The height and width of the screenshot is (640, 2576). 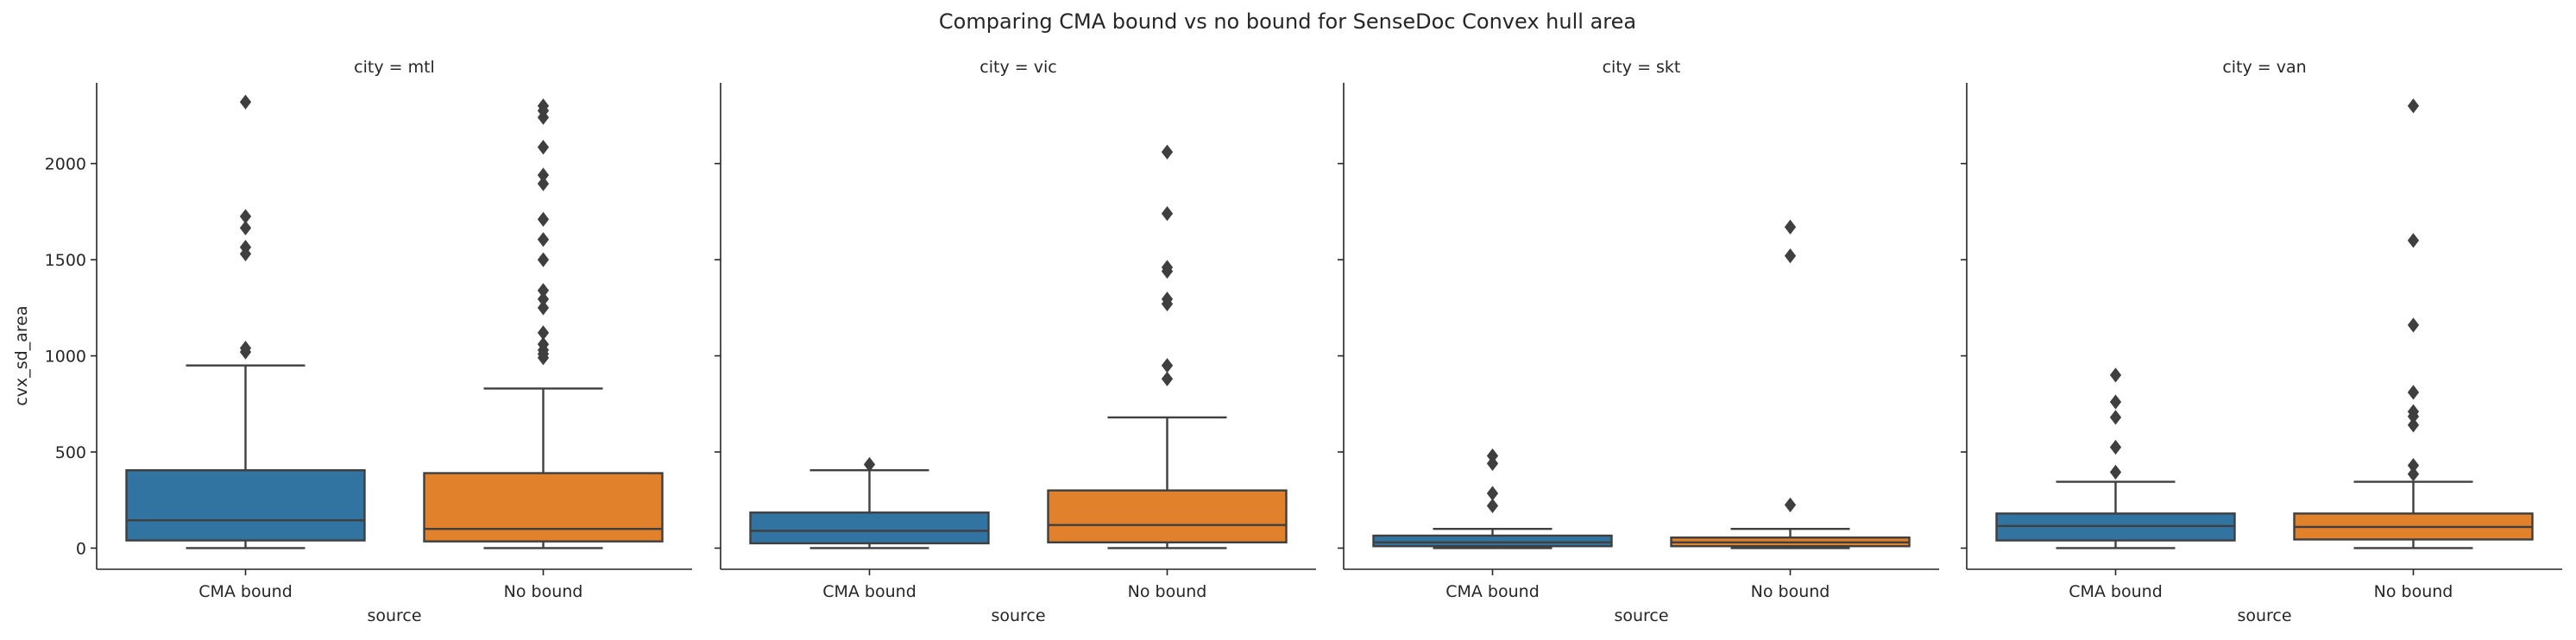 What do you see at coordinates (65, 164) in the screenshot?
I see `y-tick-label: 2000` at bounding box center [65, 164].